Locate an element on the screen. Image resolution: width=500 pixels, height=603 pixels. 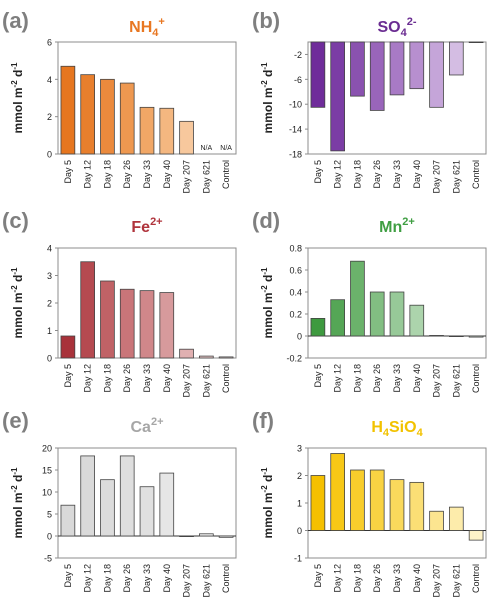
y-tick-label: 15 is located at coordinates (47, 471).